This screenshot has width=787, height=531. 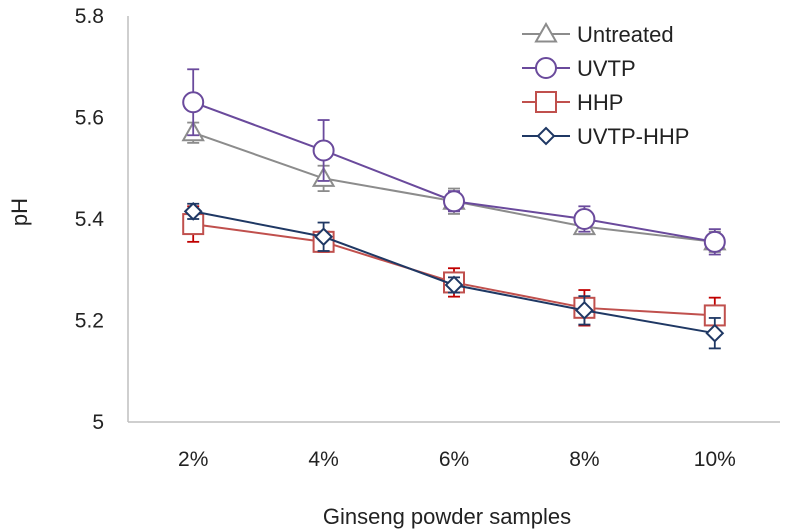 What do you see at coordinates (453, 187) in the screenshot?
I see `series-line-untreated` at bounding box center [453, 187].